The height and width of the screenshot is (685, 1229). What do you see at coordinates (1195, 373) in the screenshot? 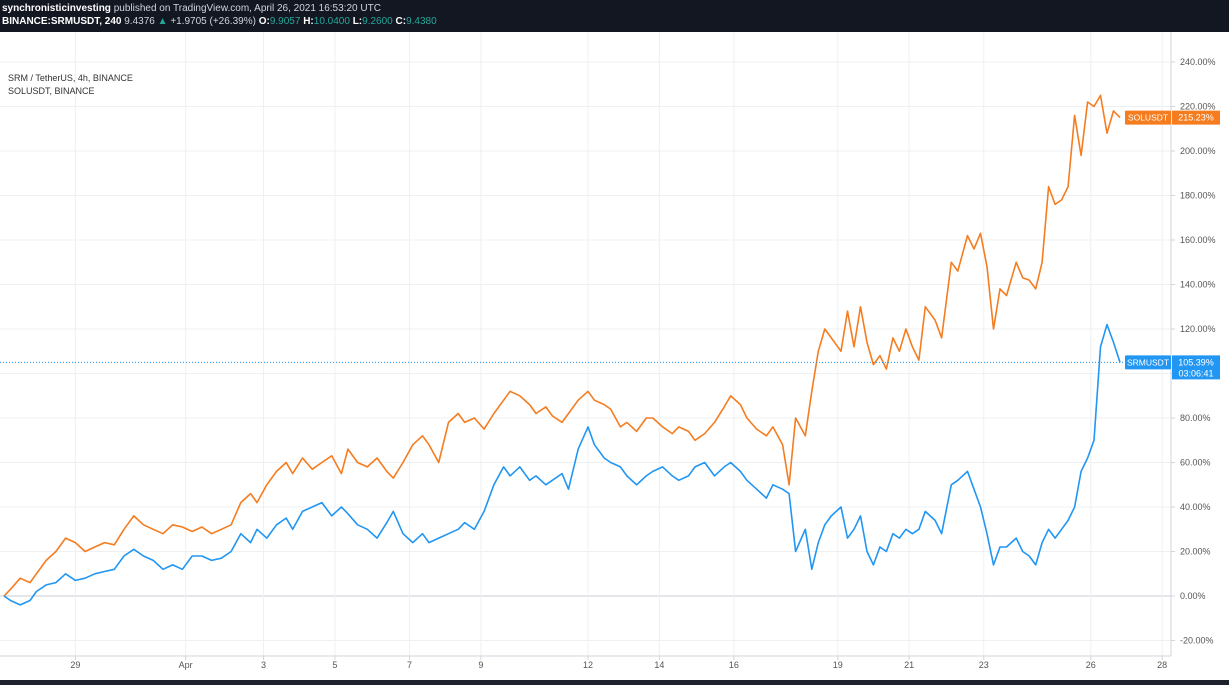
I see `bar-countdown-label: 03:06:41` at bounding box center [1195, 373].